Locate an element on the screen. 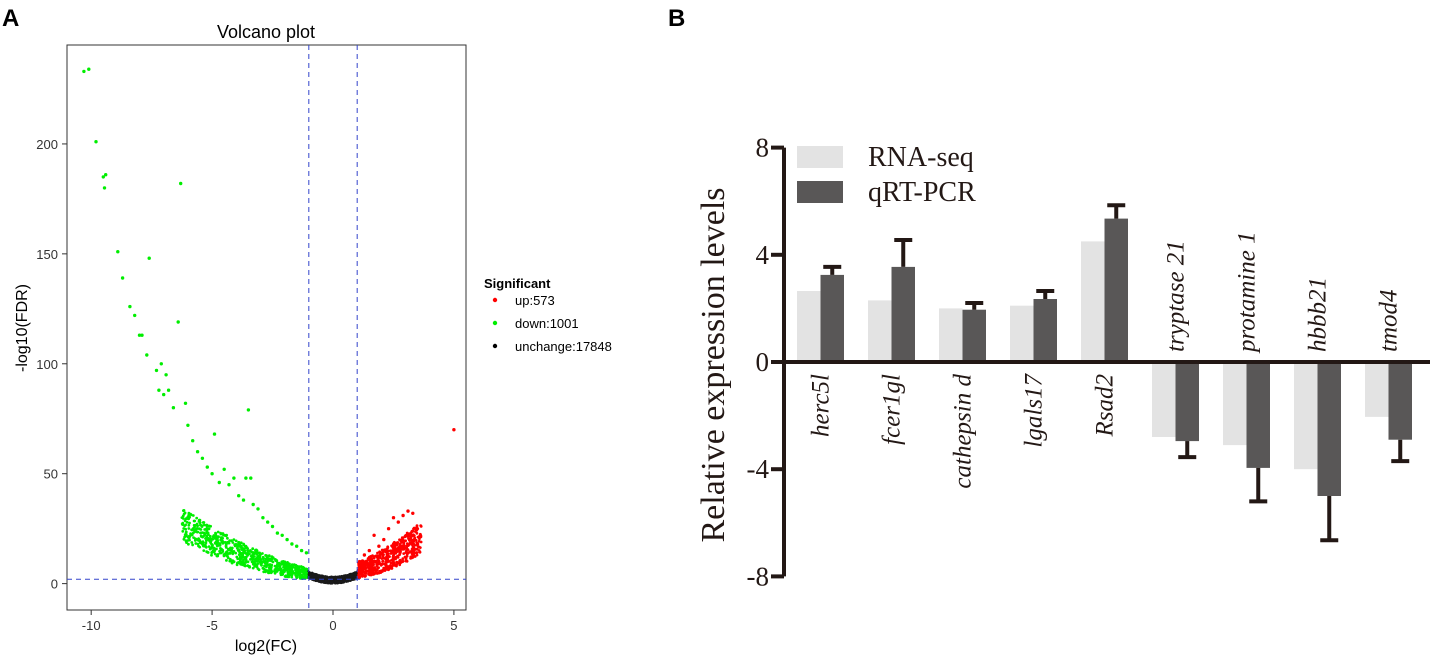  y-tick-label: 50 is located at coordinates (51, 474).